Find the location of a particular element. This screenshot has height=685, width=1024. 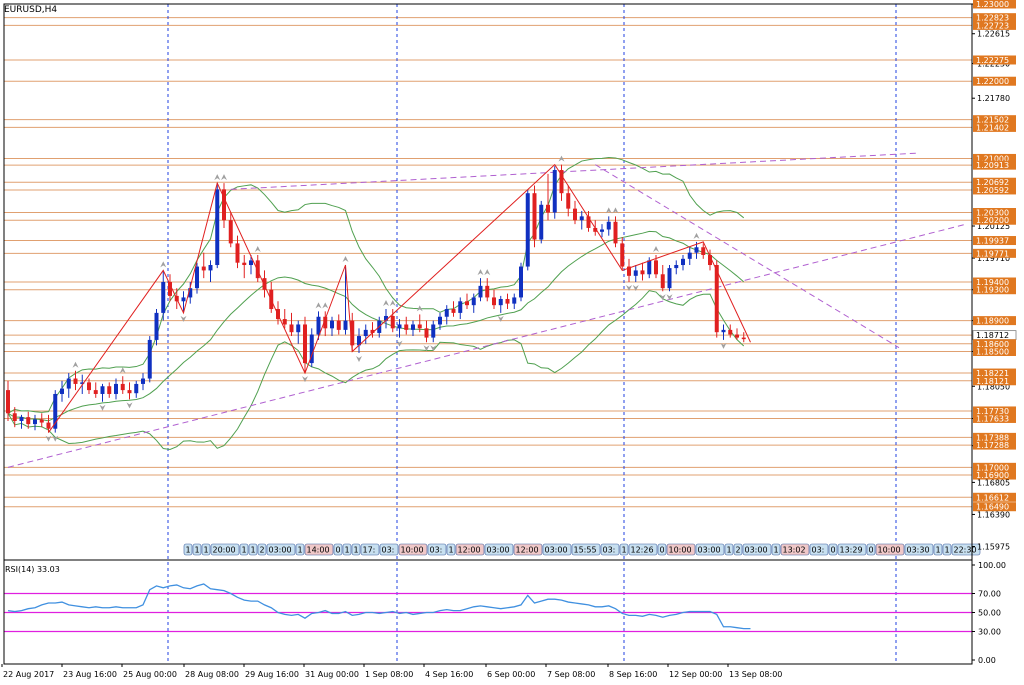

time-label: 22:30 is located at coordinates (965, 550).